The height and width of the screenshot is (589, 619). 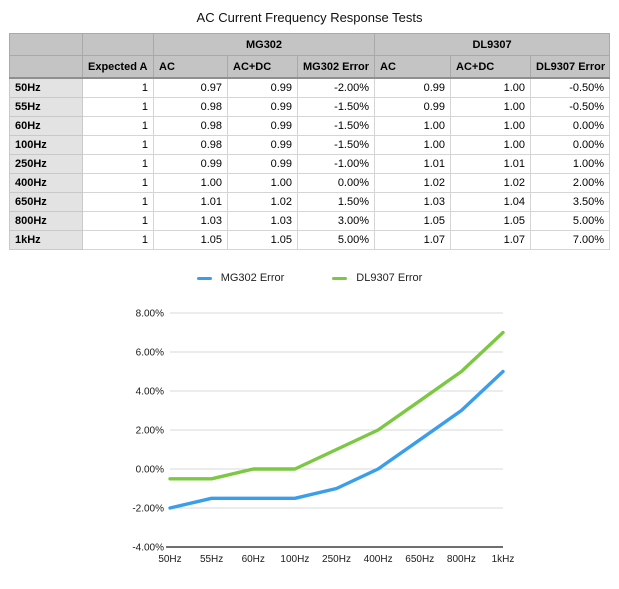 I want to click on row-label: 800Hz, so click(x=46, y=221).